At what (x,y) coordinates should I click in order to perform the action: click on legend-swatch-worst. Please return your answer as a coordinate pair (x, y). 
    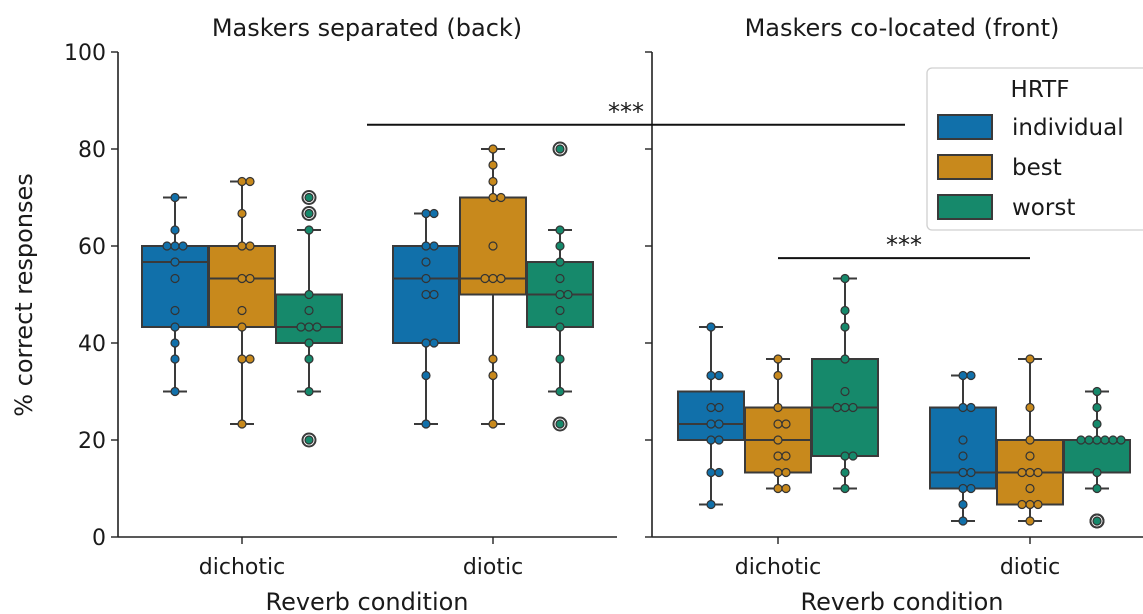
    Looking at the image, I should click on (965, 207).